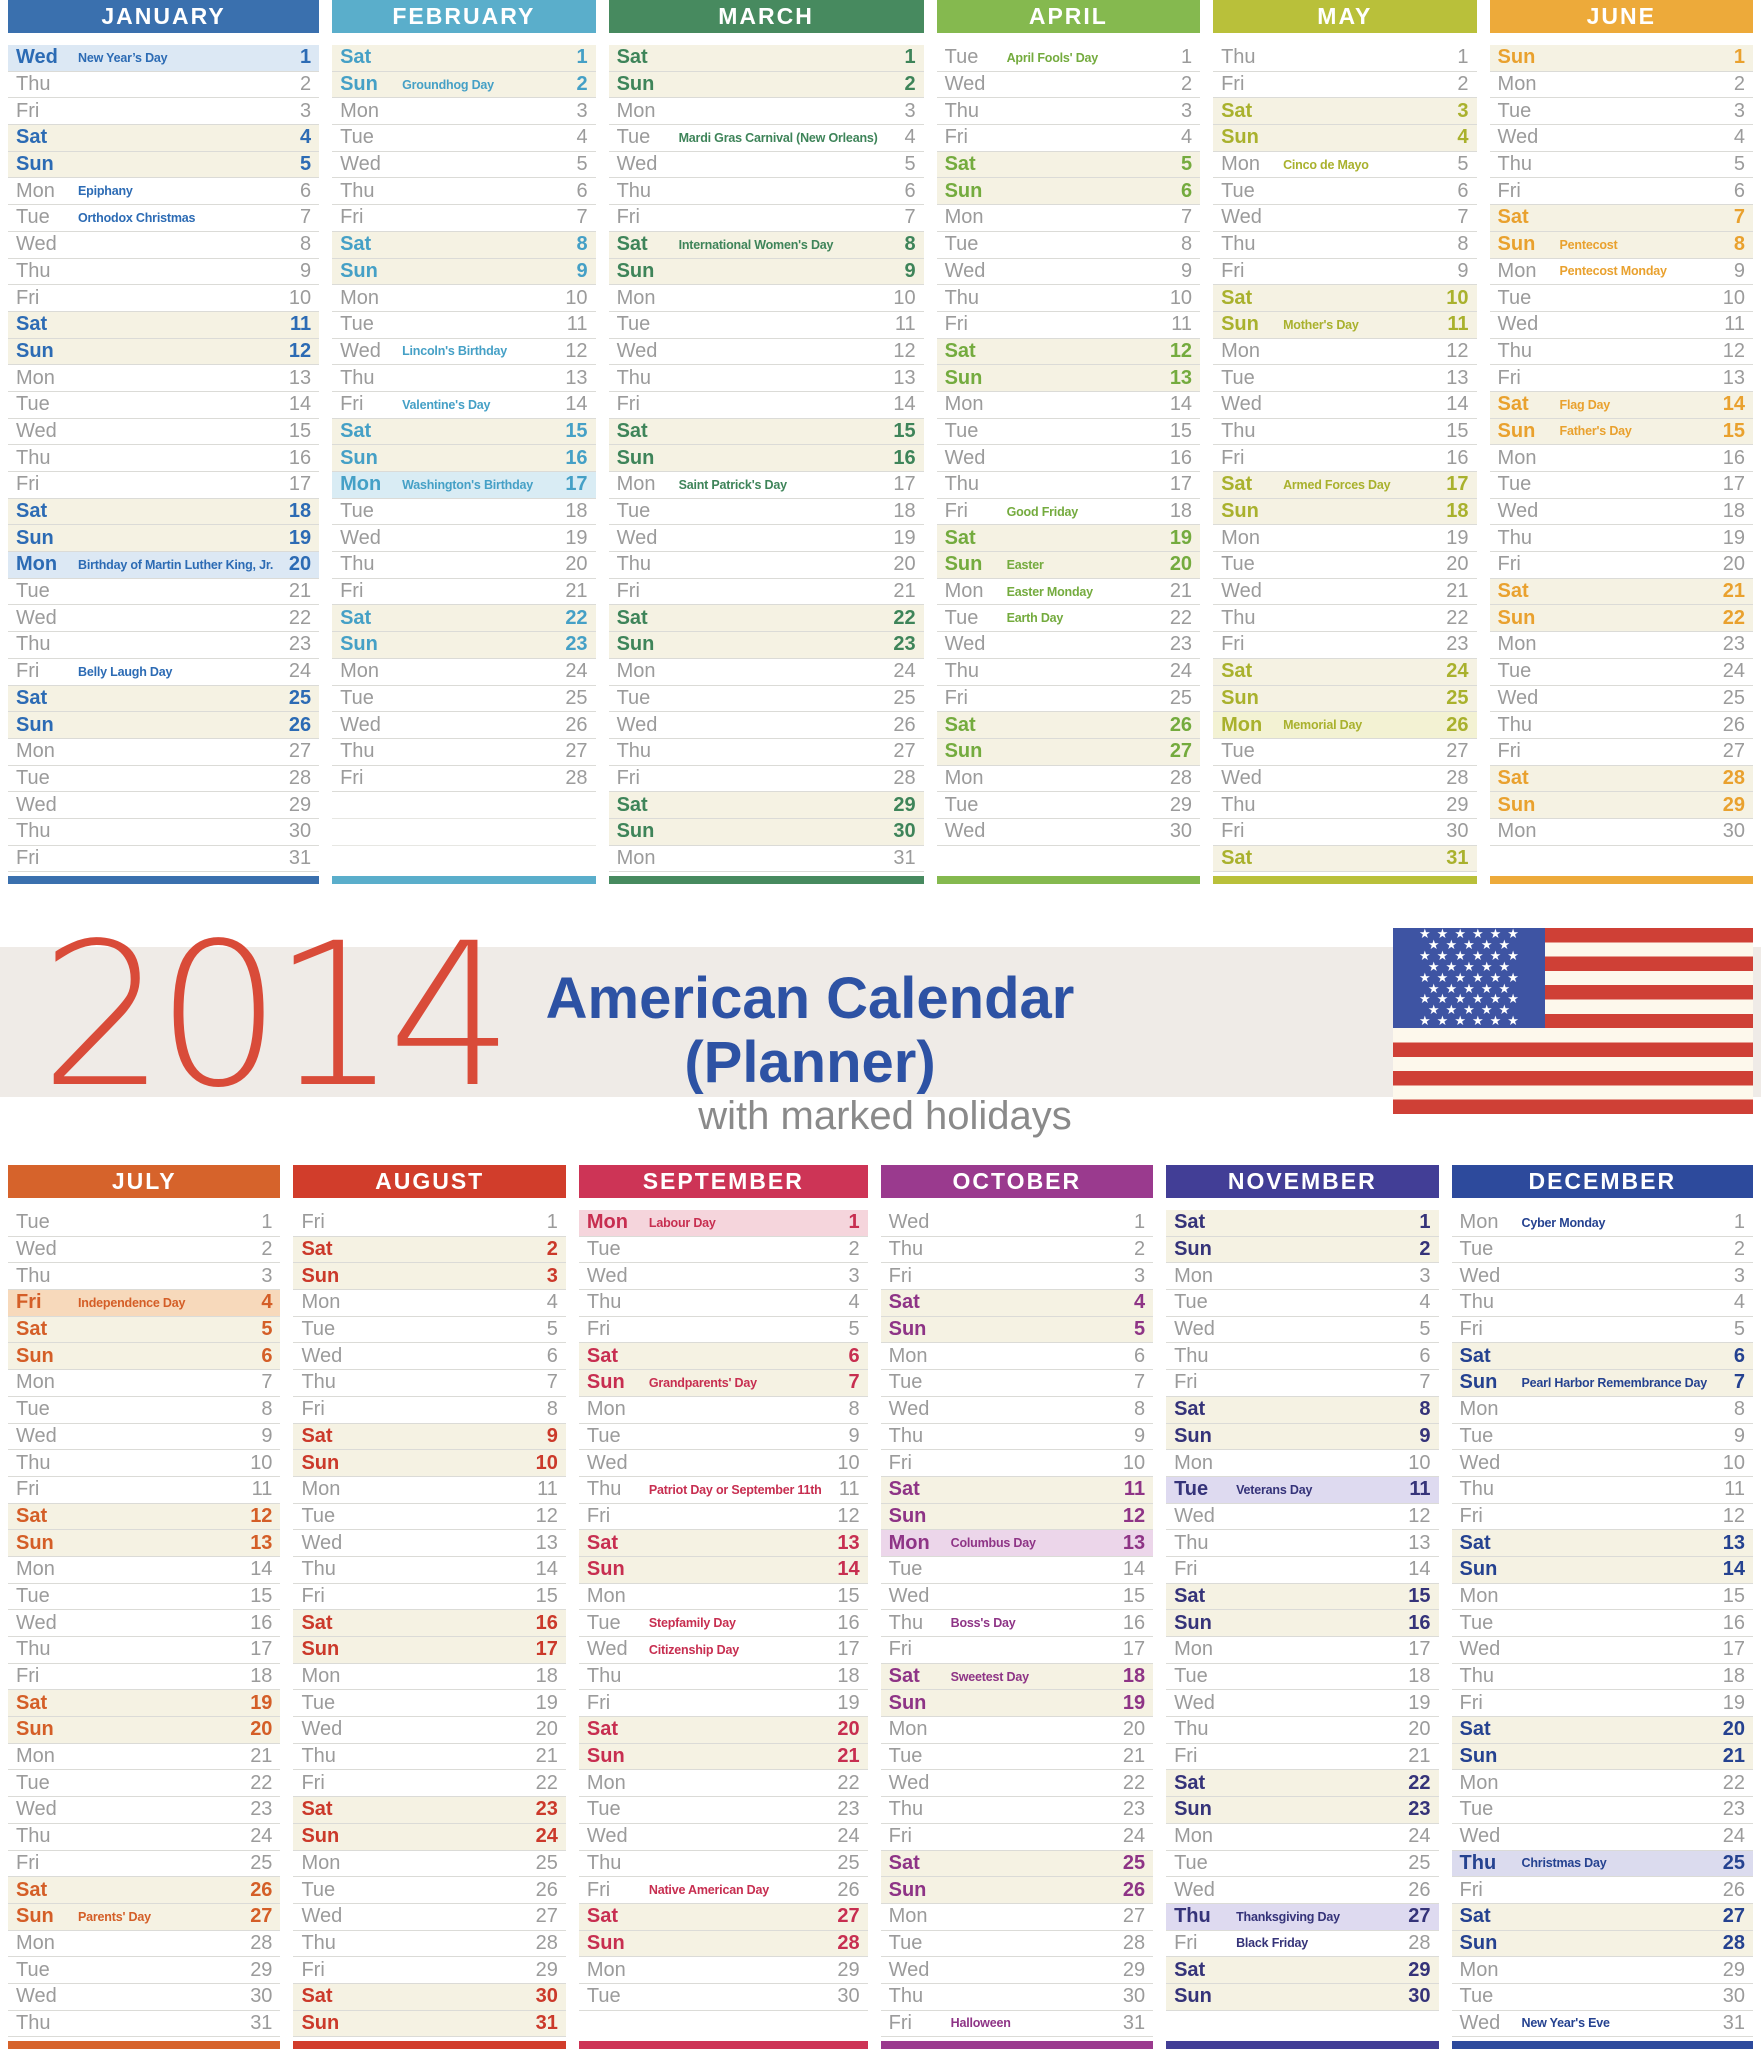  I want to click on month-title: JUNE, so click(1621, 16).